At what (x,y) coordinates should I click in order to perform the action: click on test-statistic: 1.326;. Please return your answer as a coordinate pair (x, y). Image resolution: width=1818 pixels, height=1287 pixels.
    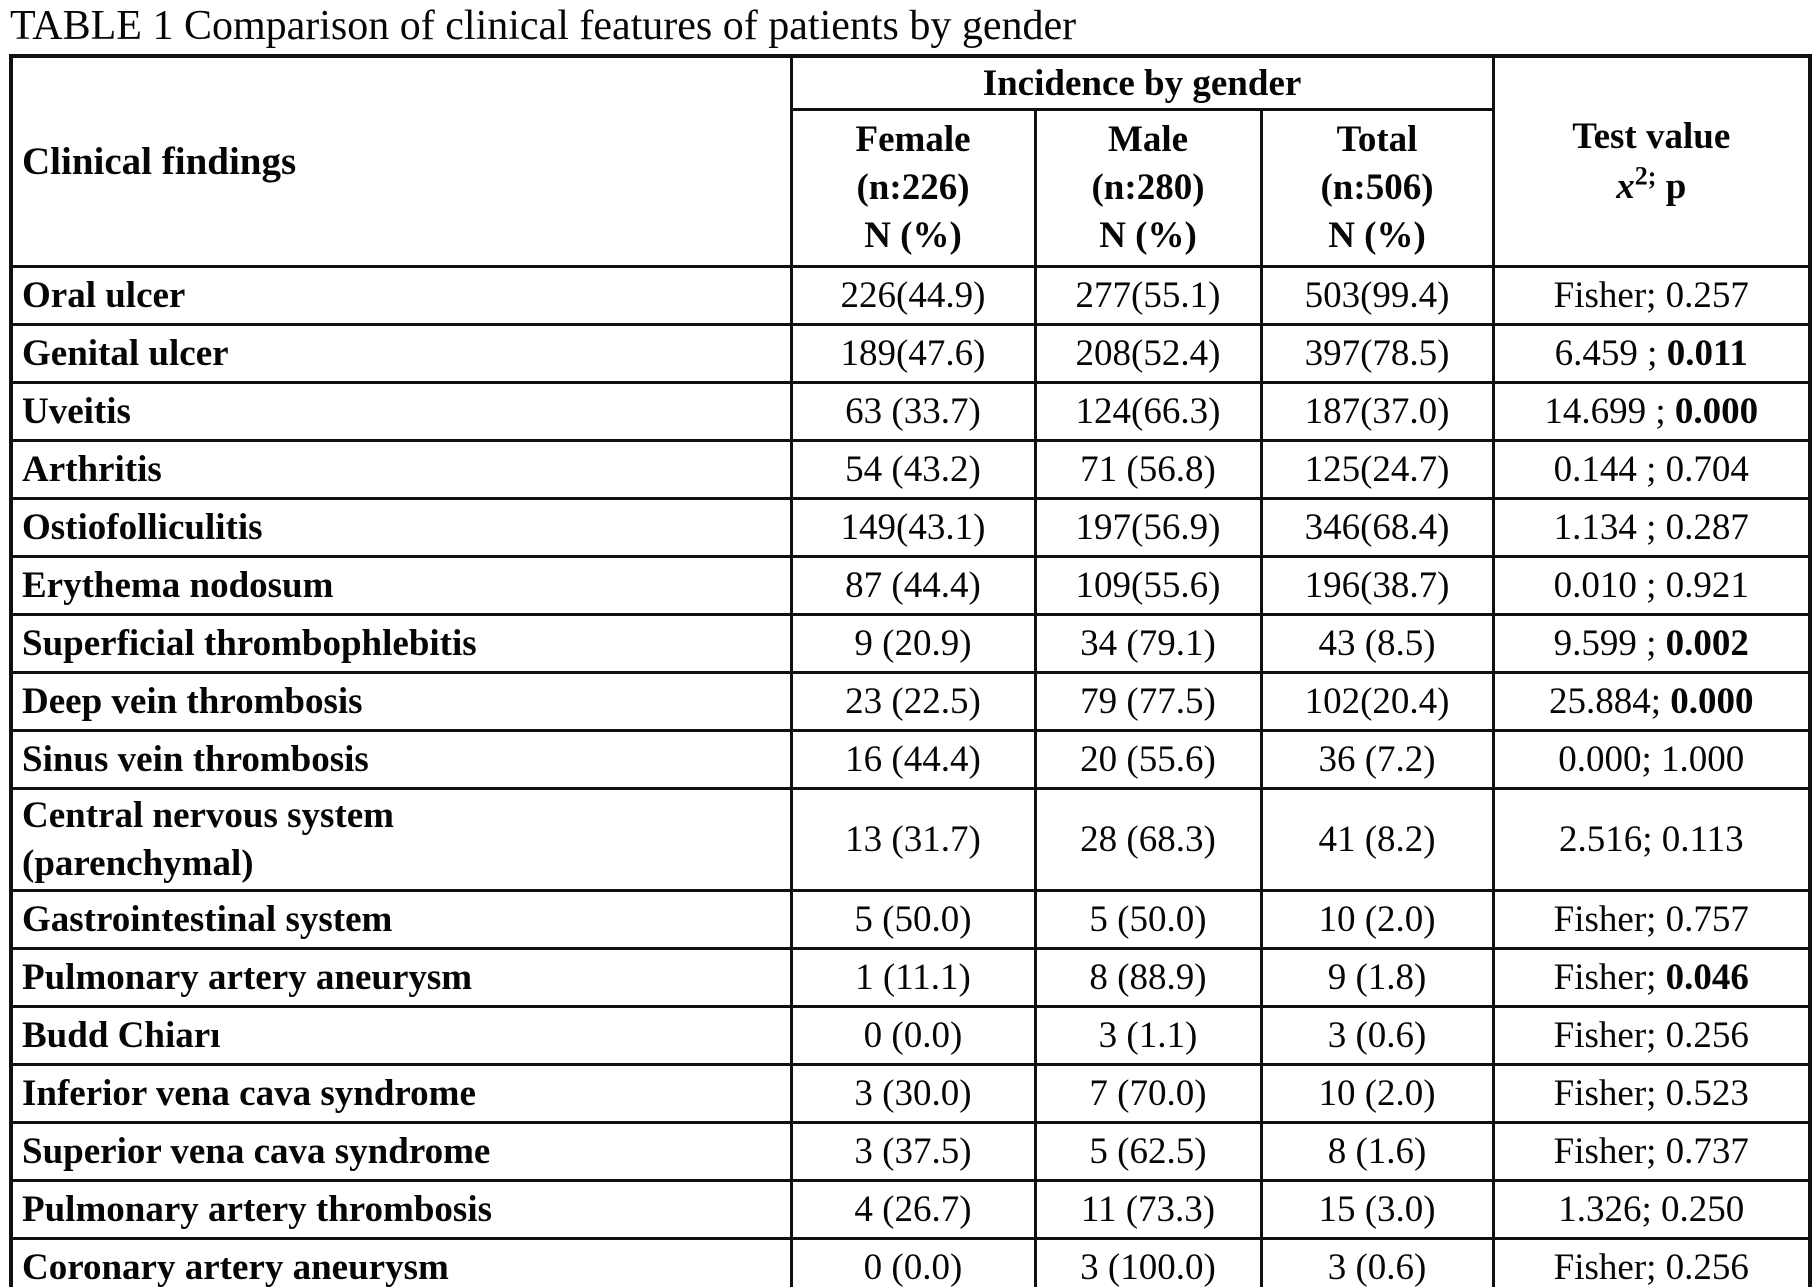
    Looking at the image, I should click on (1605, 1210).